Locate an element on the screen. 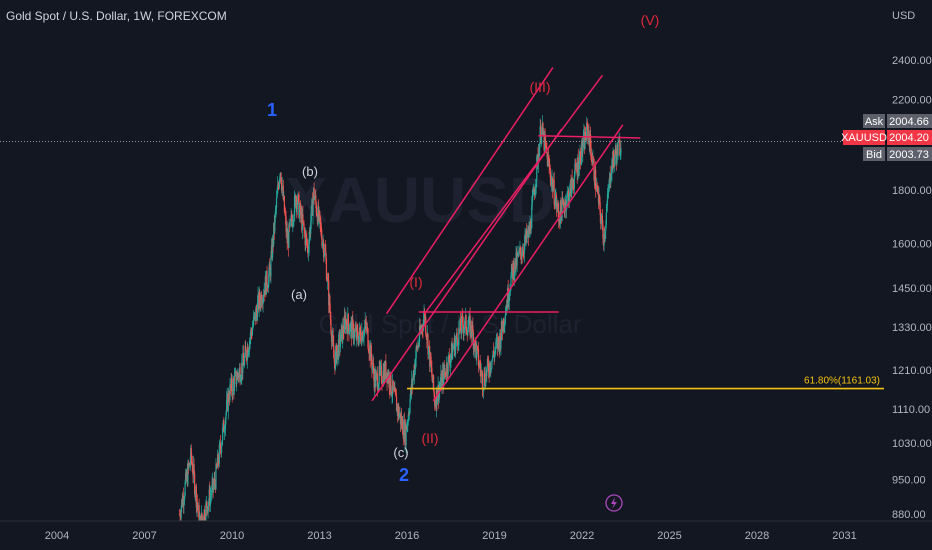 Image resolution: width=932 pixels, height=550 pixels. time-tick-0: 2004 is located at coordinates (57, 536).